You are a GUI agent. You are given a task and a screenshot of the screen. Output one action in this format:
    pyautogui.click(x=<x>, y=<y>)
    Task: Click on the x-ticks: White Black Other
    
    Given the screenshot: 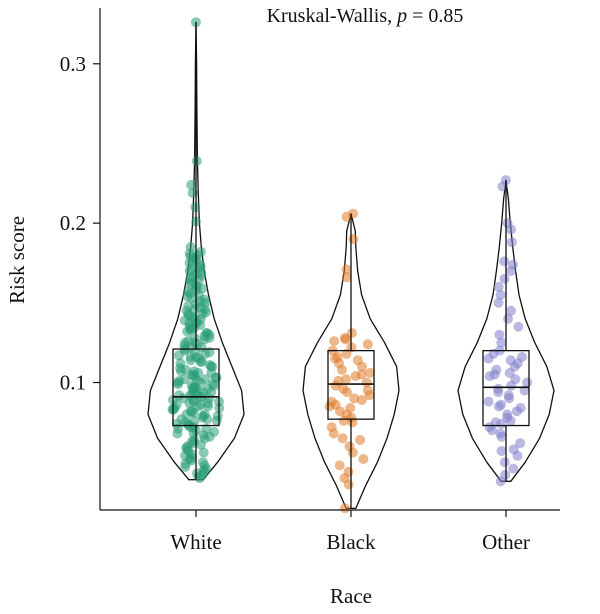 What is the action you would take?
    pyautogui.click(x=350, y=532)
    